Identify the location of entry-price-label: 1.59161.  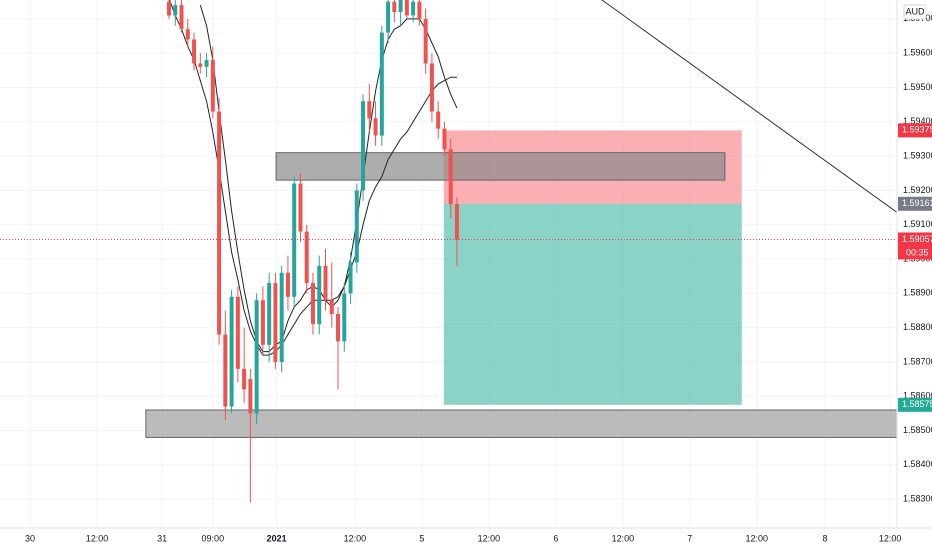
(917, 203).